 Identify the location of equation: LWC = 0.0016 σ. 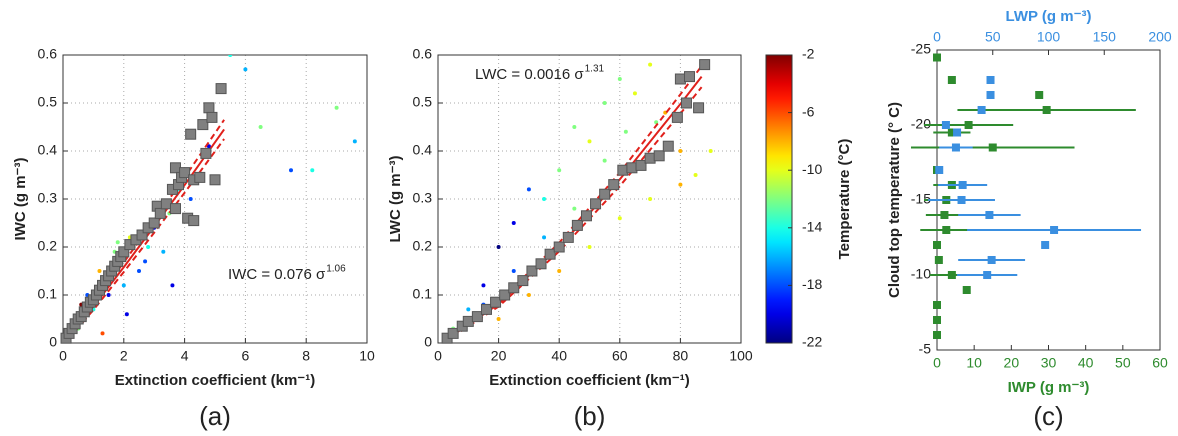
(529, 74).